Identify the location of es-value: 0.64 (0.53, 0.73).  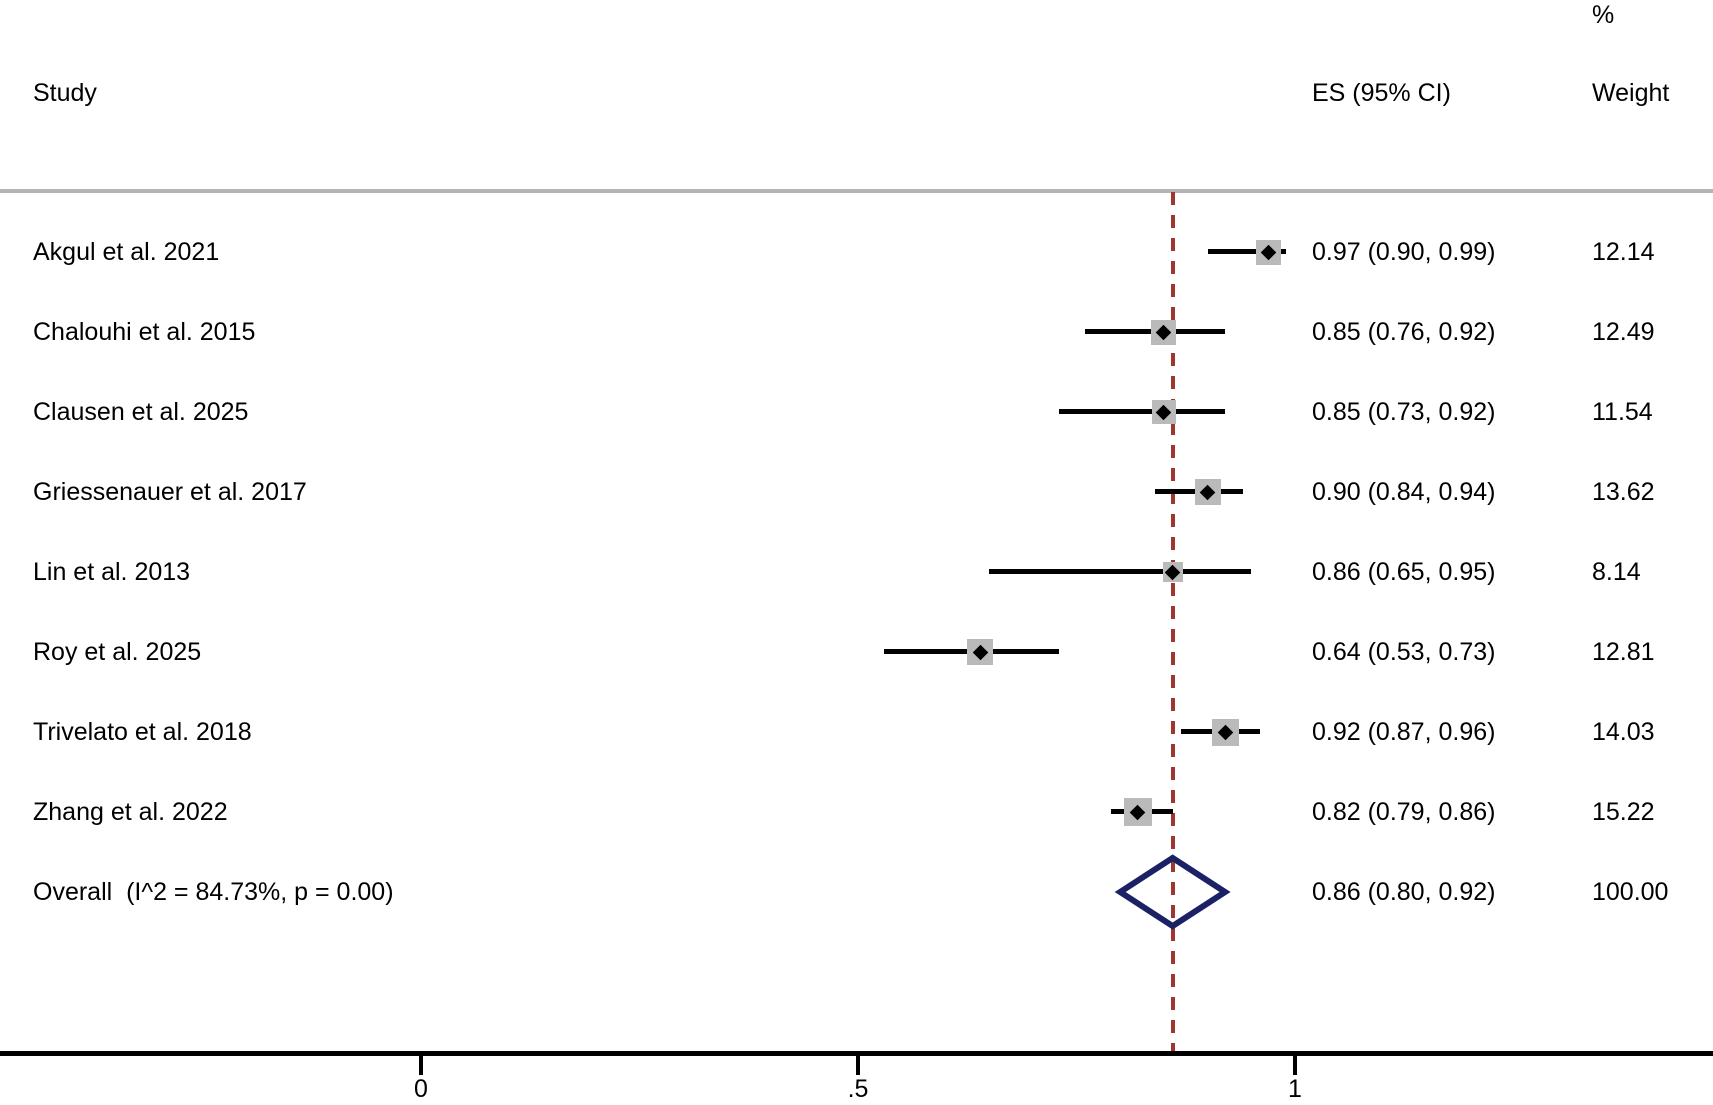
(1404, 652).